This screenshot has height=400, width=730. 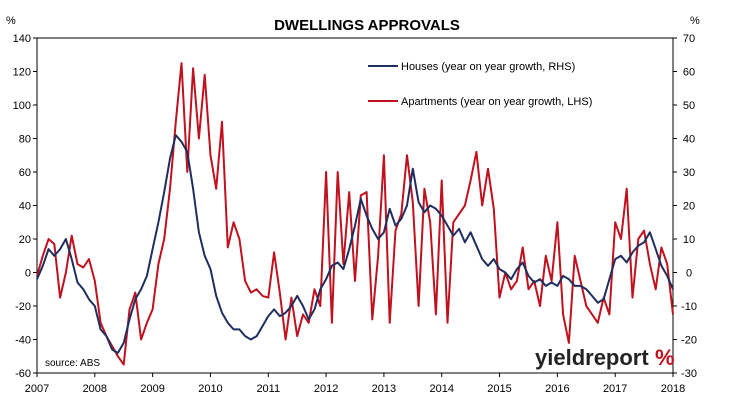 I want to click on left-tick-label: 80, so click(x=25, y=140).